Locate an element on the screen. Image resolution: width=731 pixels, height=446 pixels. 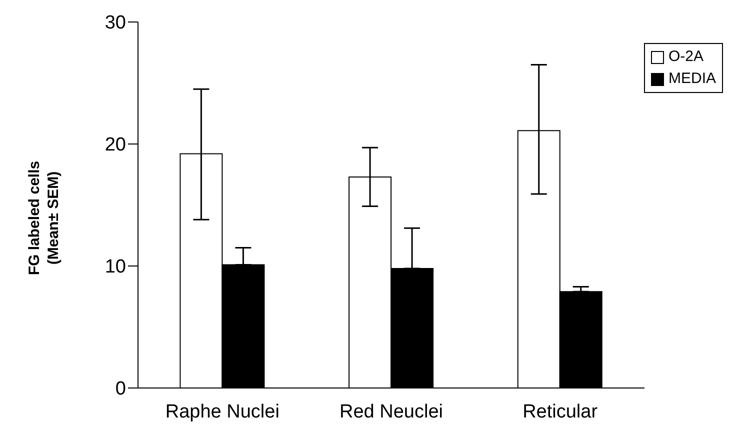
x-tick-label: Red Neuclei is located at coordinates (391, 411).